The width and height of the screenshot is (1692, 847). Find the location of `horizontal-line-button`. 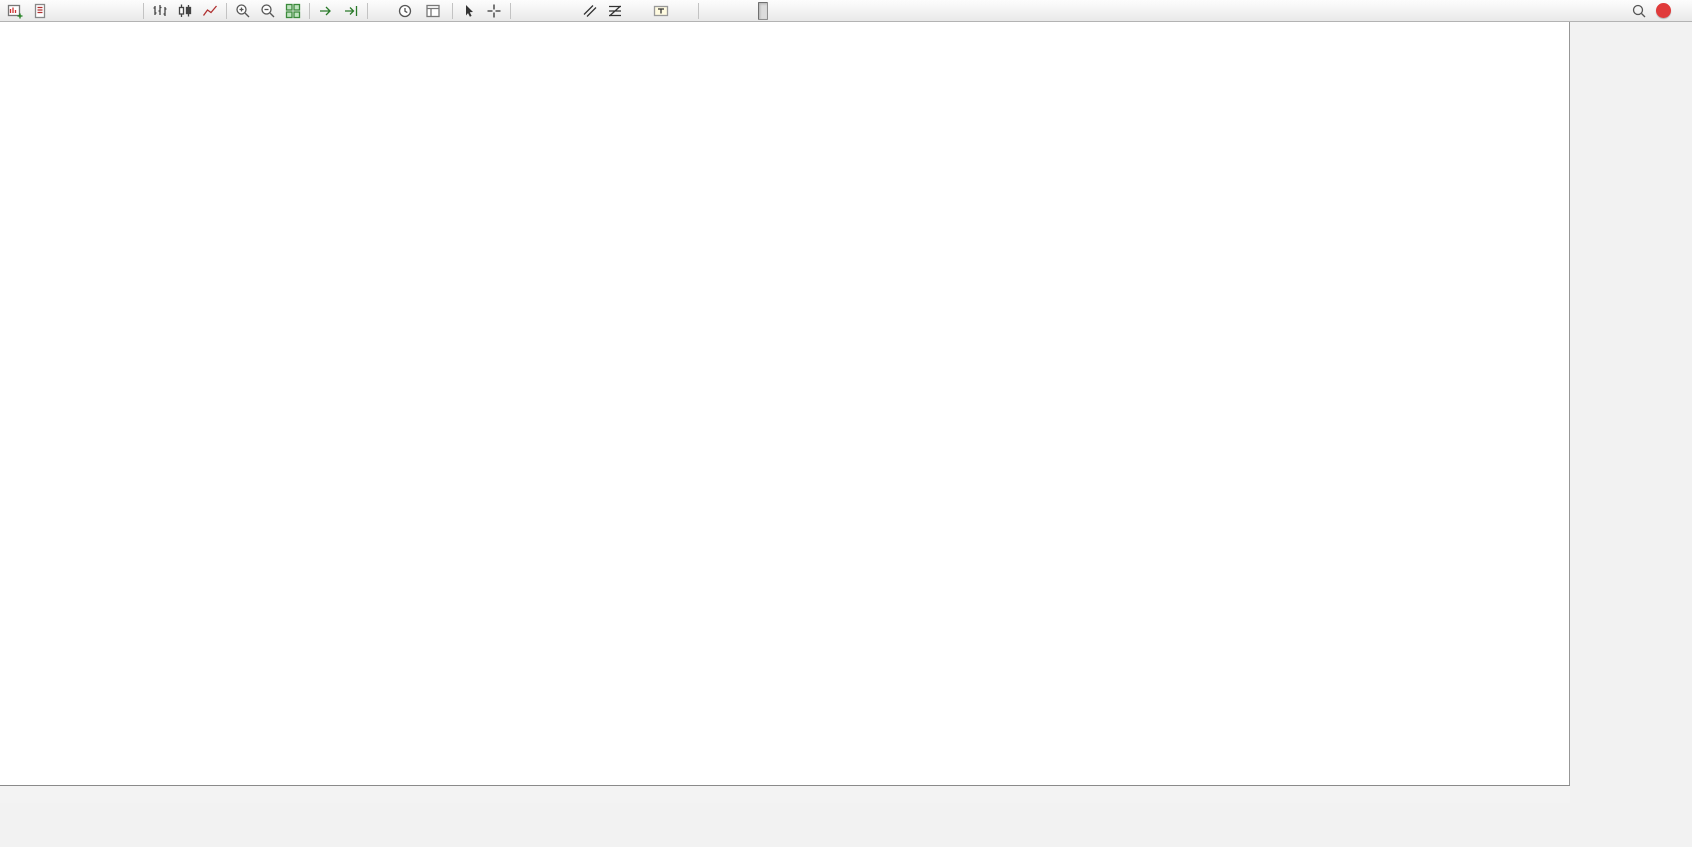

horizontal-line-button is located at coordinates (546, 11).